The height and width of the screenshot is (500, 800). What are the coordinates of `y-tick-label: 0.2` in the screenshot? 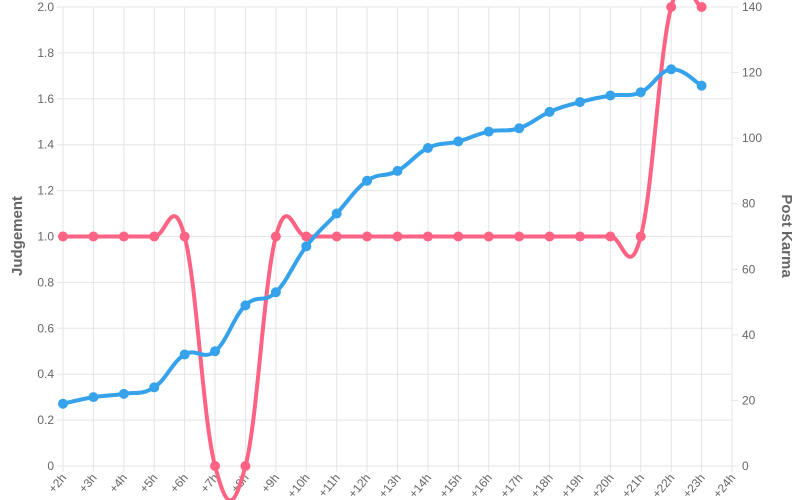 It's located at (45, 420).